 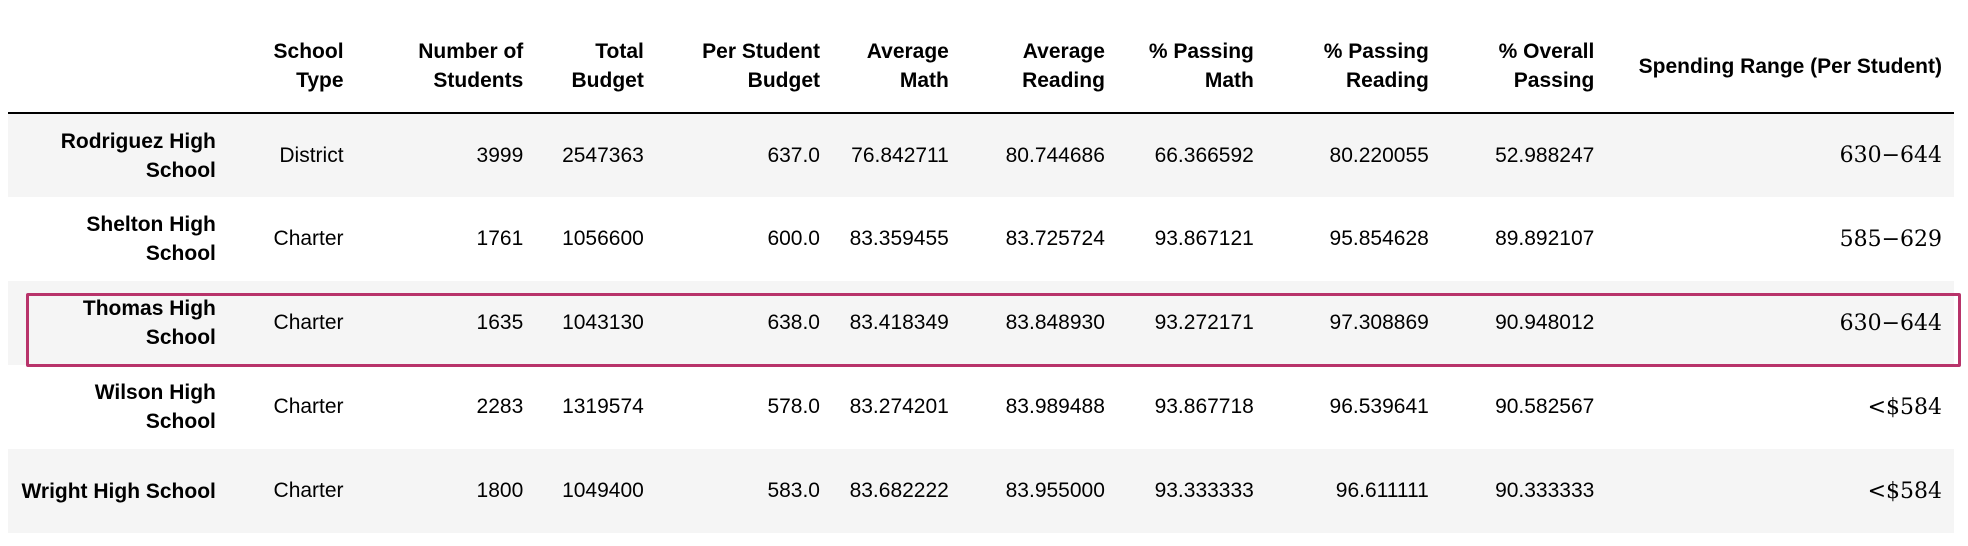 What do you see at coordinates (603, 238) in the screenshot?
I see `cell-total-budget: 1056600` at bounding box center [603, 238].